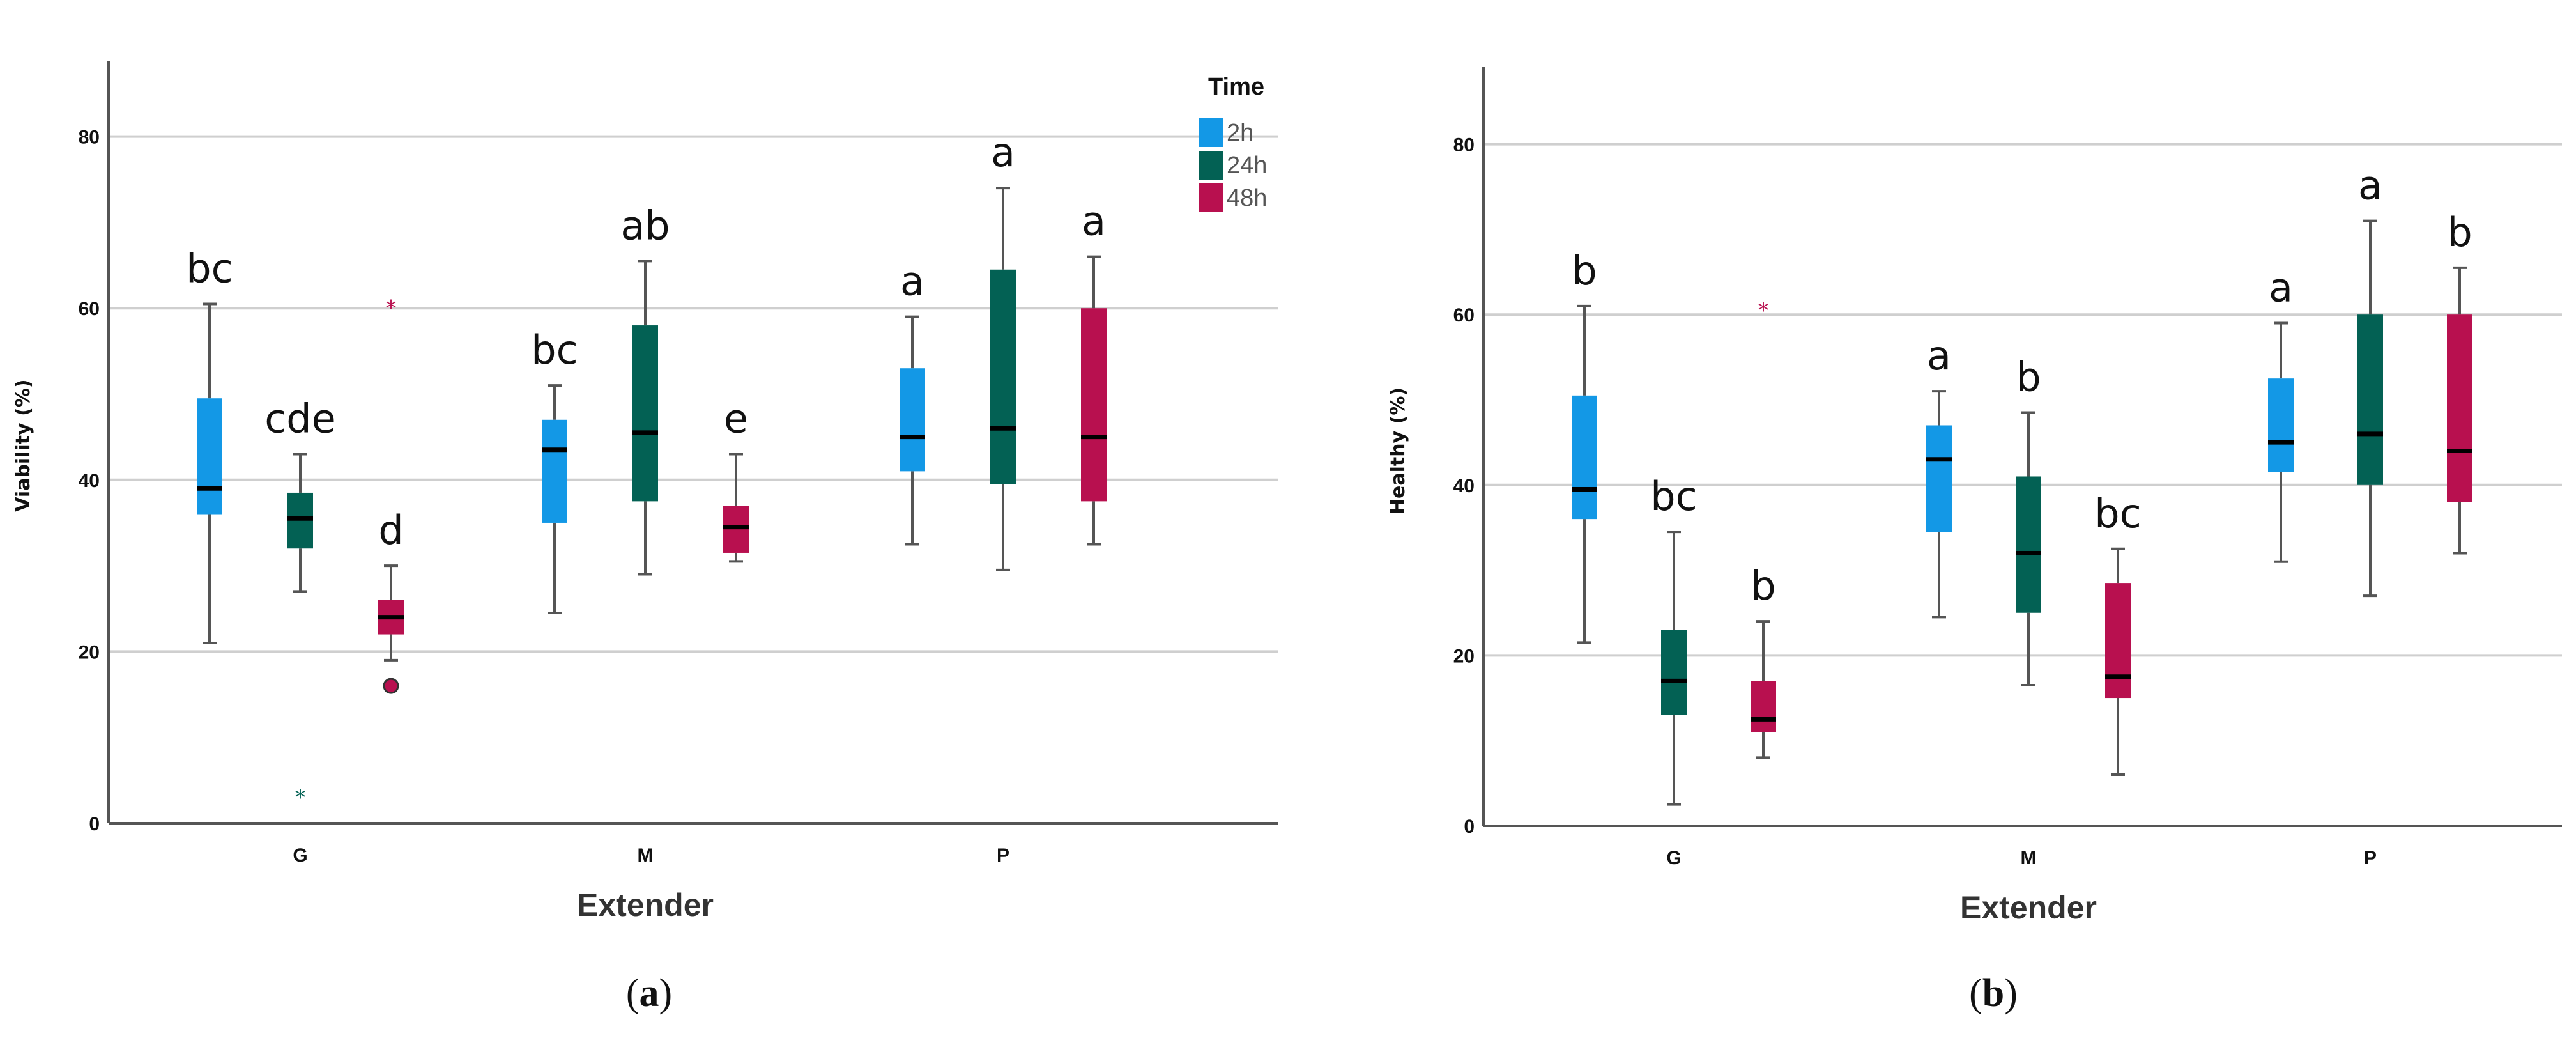  I want to click on panel-a-y-tick-0: 0, so click(94, 824).